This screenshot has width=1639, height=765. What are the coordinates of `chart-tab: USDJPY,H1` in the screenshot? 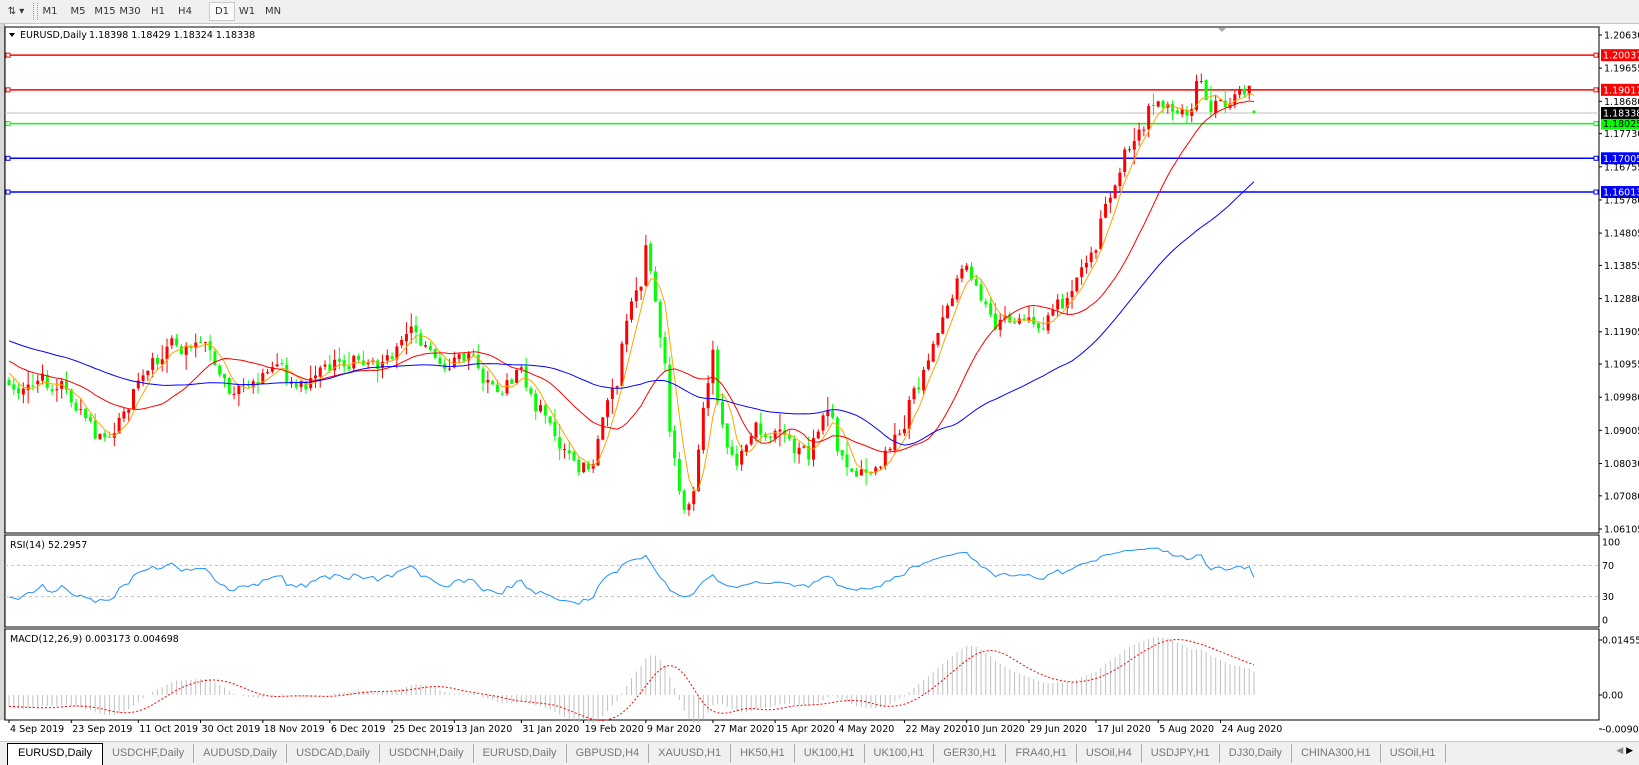 It's located at (1181, 753).